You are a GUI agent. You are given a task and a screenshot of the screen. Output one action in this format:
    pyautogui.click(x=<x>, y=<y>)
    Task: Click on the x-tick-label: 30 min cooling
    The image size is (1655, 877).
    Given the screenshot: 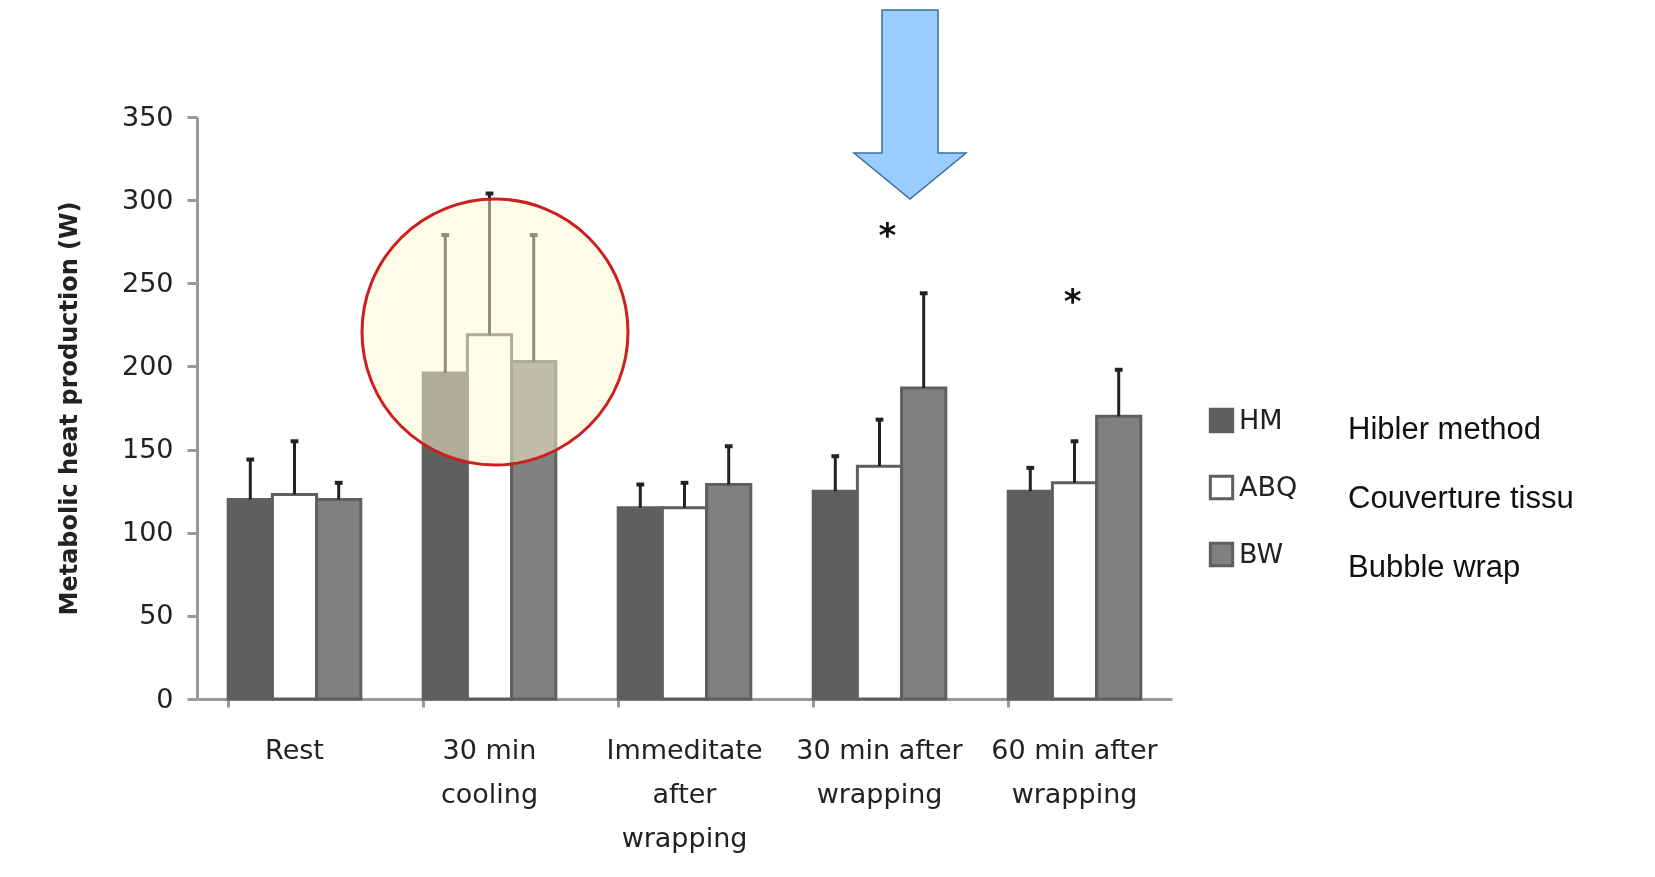 What is the action you would take?
    pyautogui.click(x=489, y=771)
    